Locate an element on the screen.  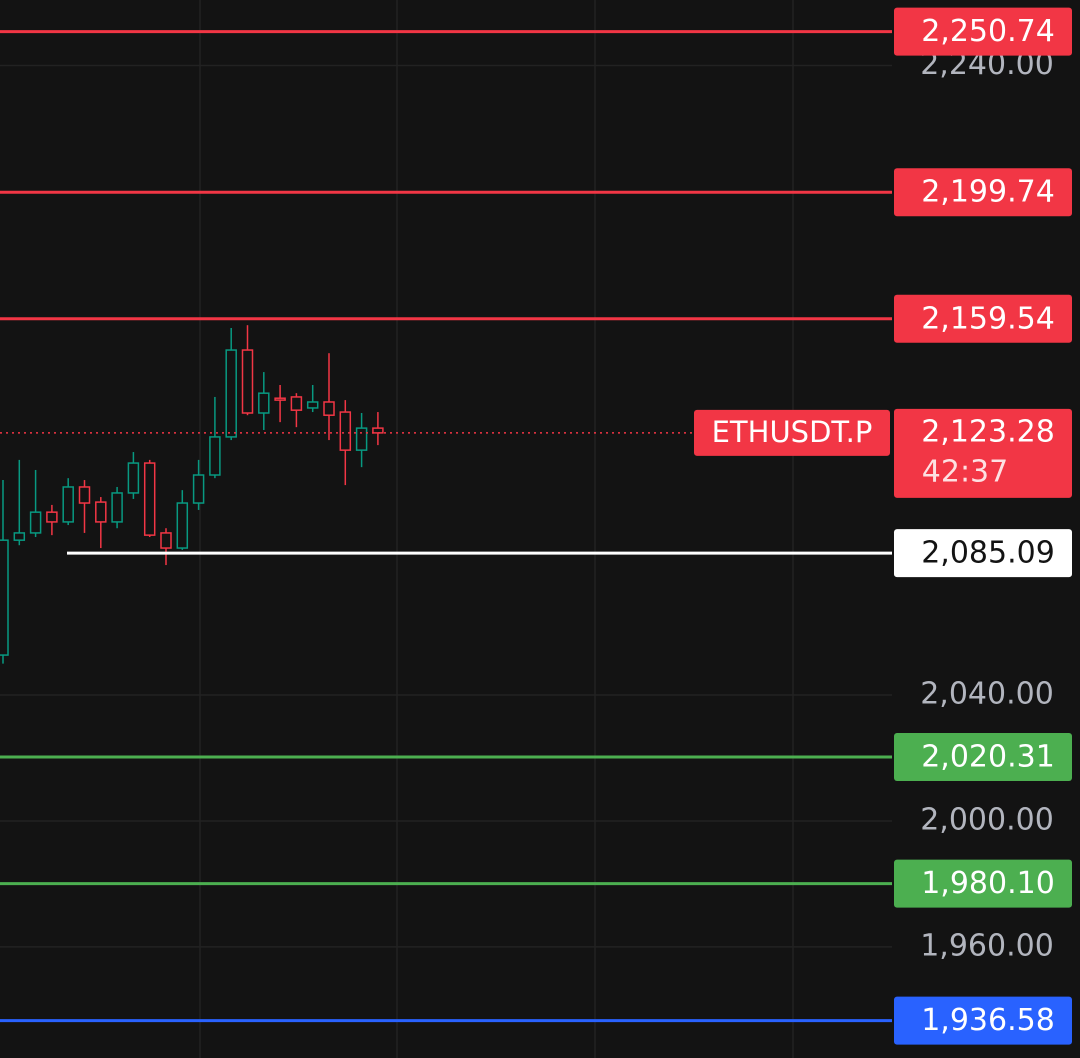
price-line-label: 1,980.10 is located at coordinates (988, 883).